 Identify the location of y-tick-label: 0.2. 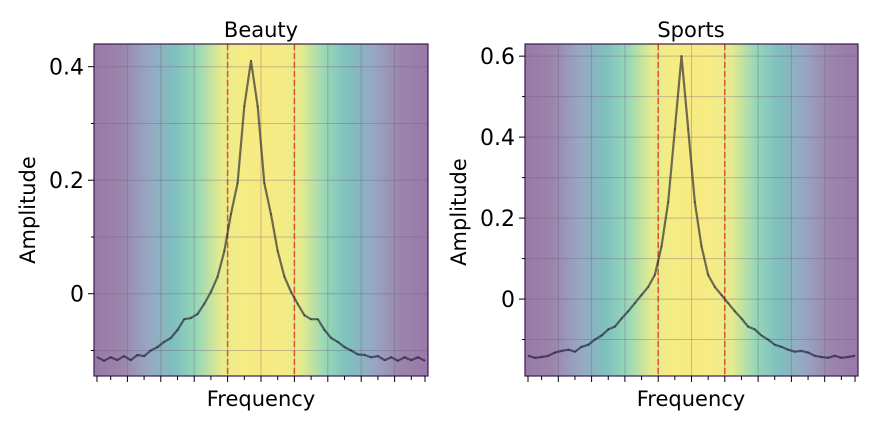
(66, 181).